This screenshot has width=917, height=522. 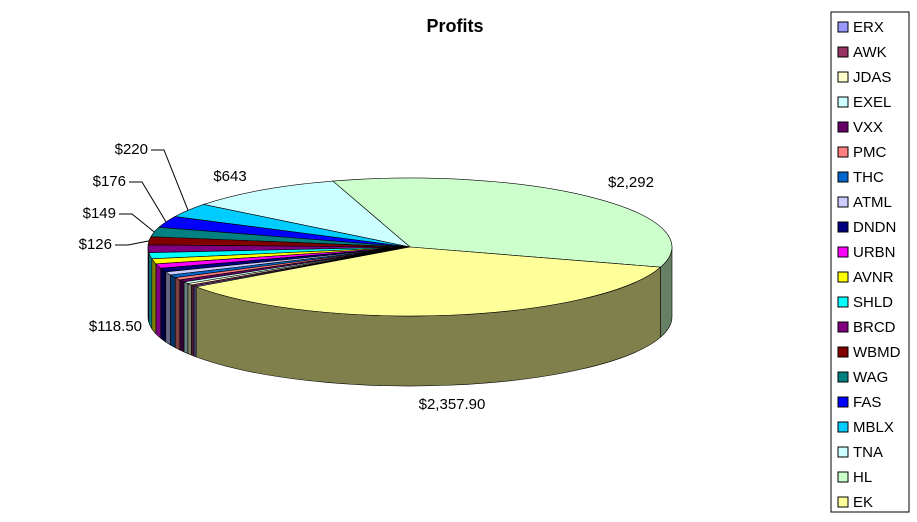 I want to click on legend-label: EK, so click(x=863, y=502).